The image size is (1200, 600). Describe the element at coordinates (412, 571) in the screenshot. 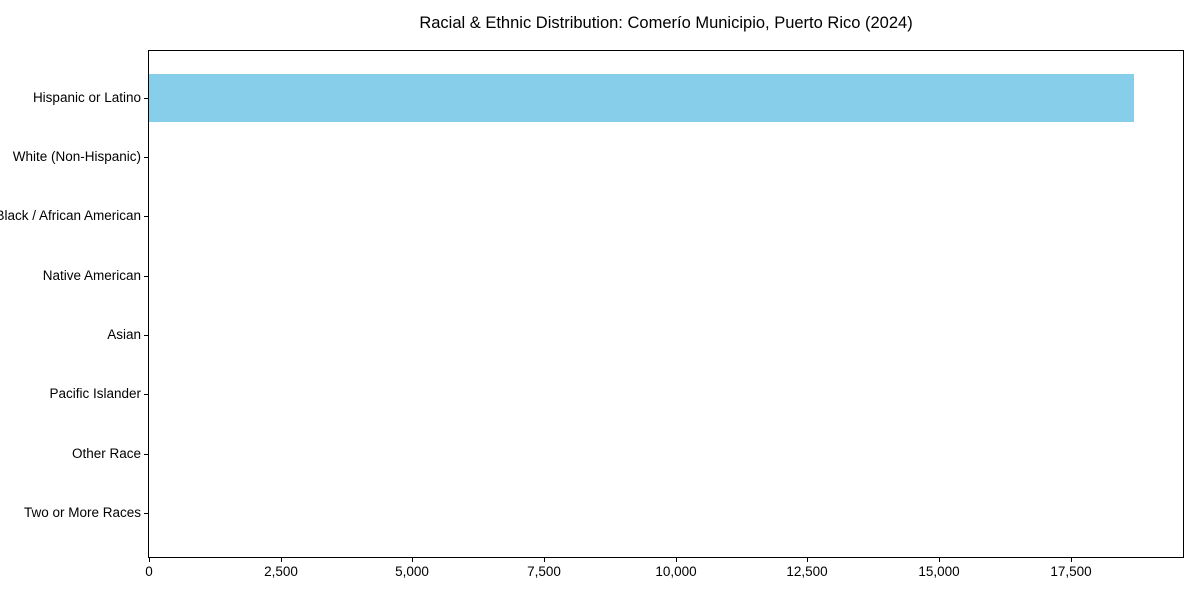

I see `x-tick-label: 5,000` at that location.